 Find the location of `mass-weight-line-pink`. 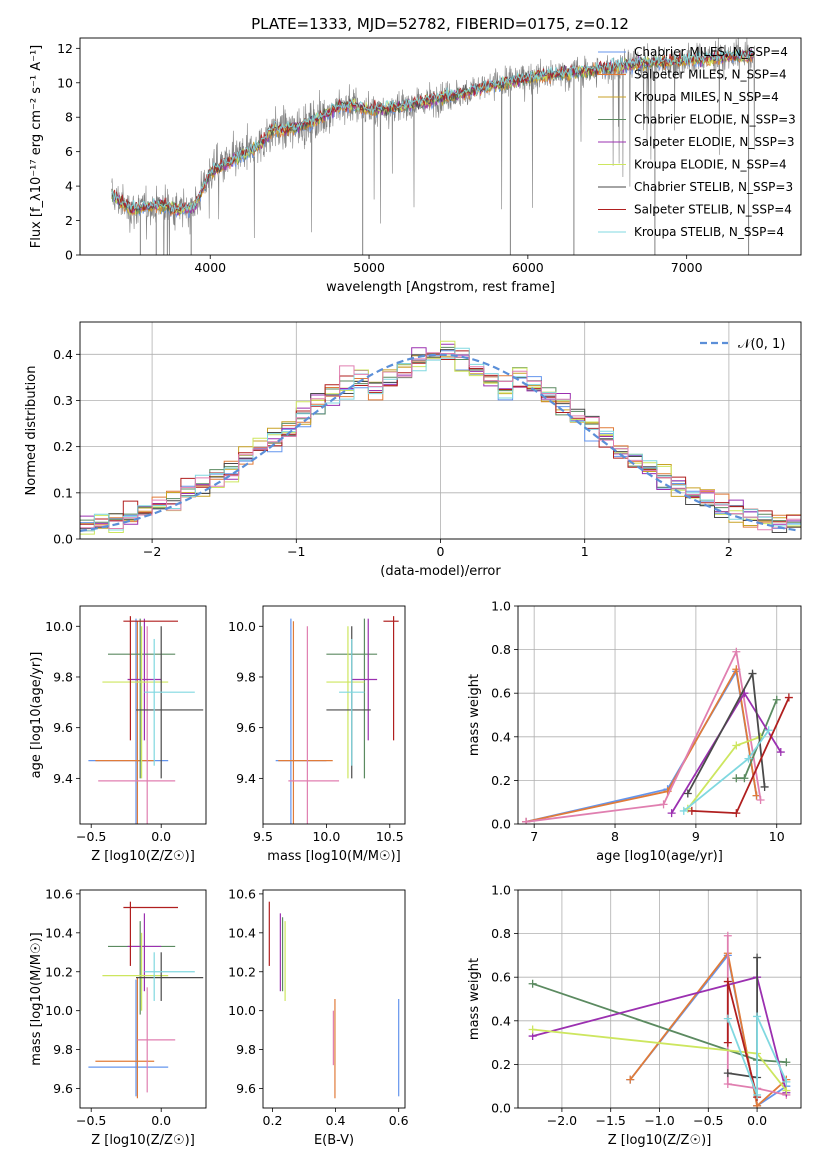

mass-weight-line-pink is located at coordinates (643, 735).